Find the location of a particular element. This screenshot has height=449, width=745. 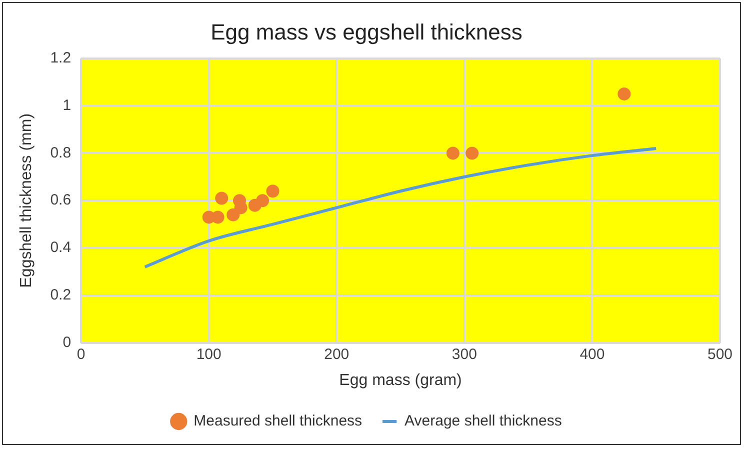

chart-title: Egg mass vs eggshell thickness is located at coordinates (366, 31).